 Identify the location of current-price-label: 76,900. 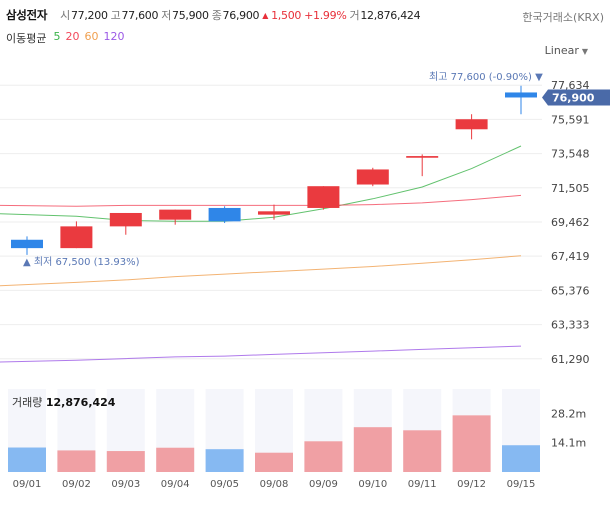
(573, 97).